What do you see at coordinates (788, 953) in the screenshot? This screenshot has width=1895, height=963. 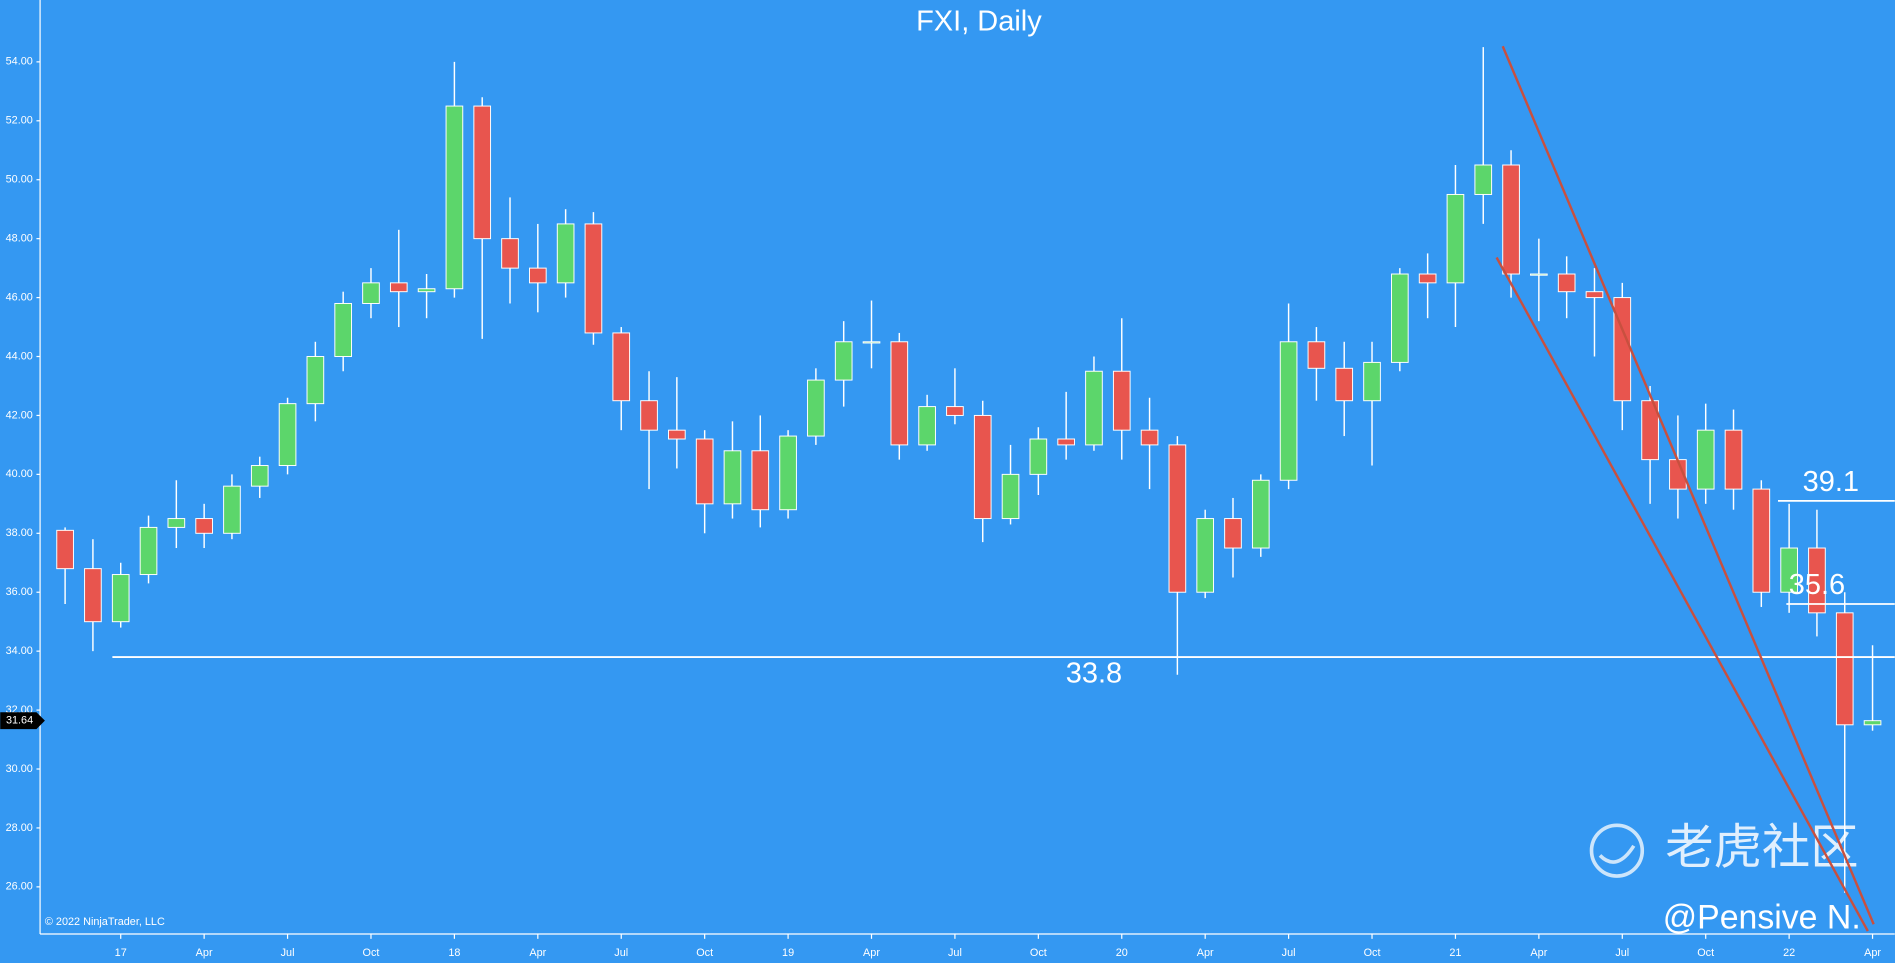 I see `x-tick-label: 19` at bounding box center [788, 953].